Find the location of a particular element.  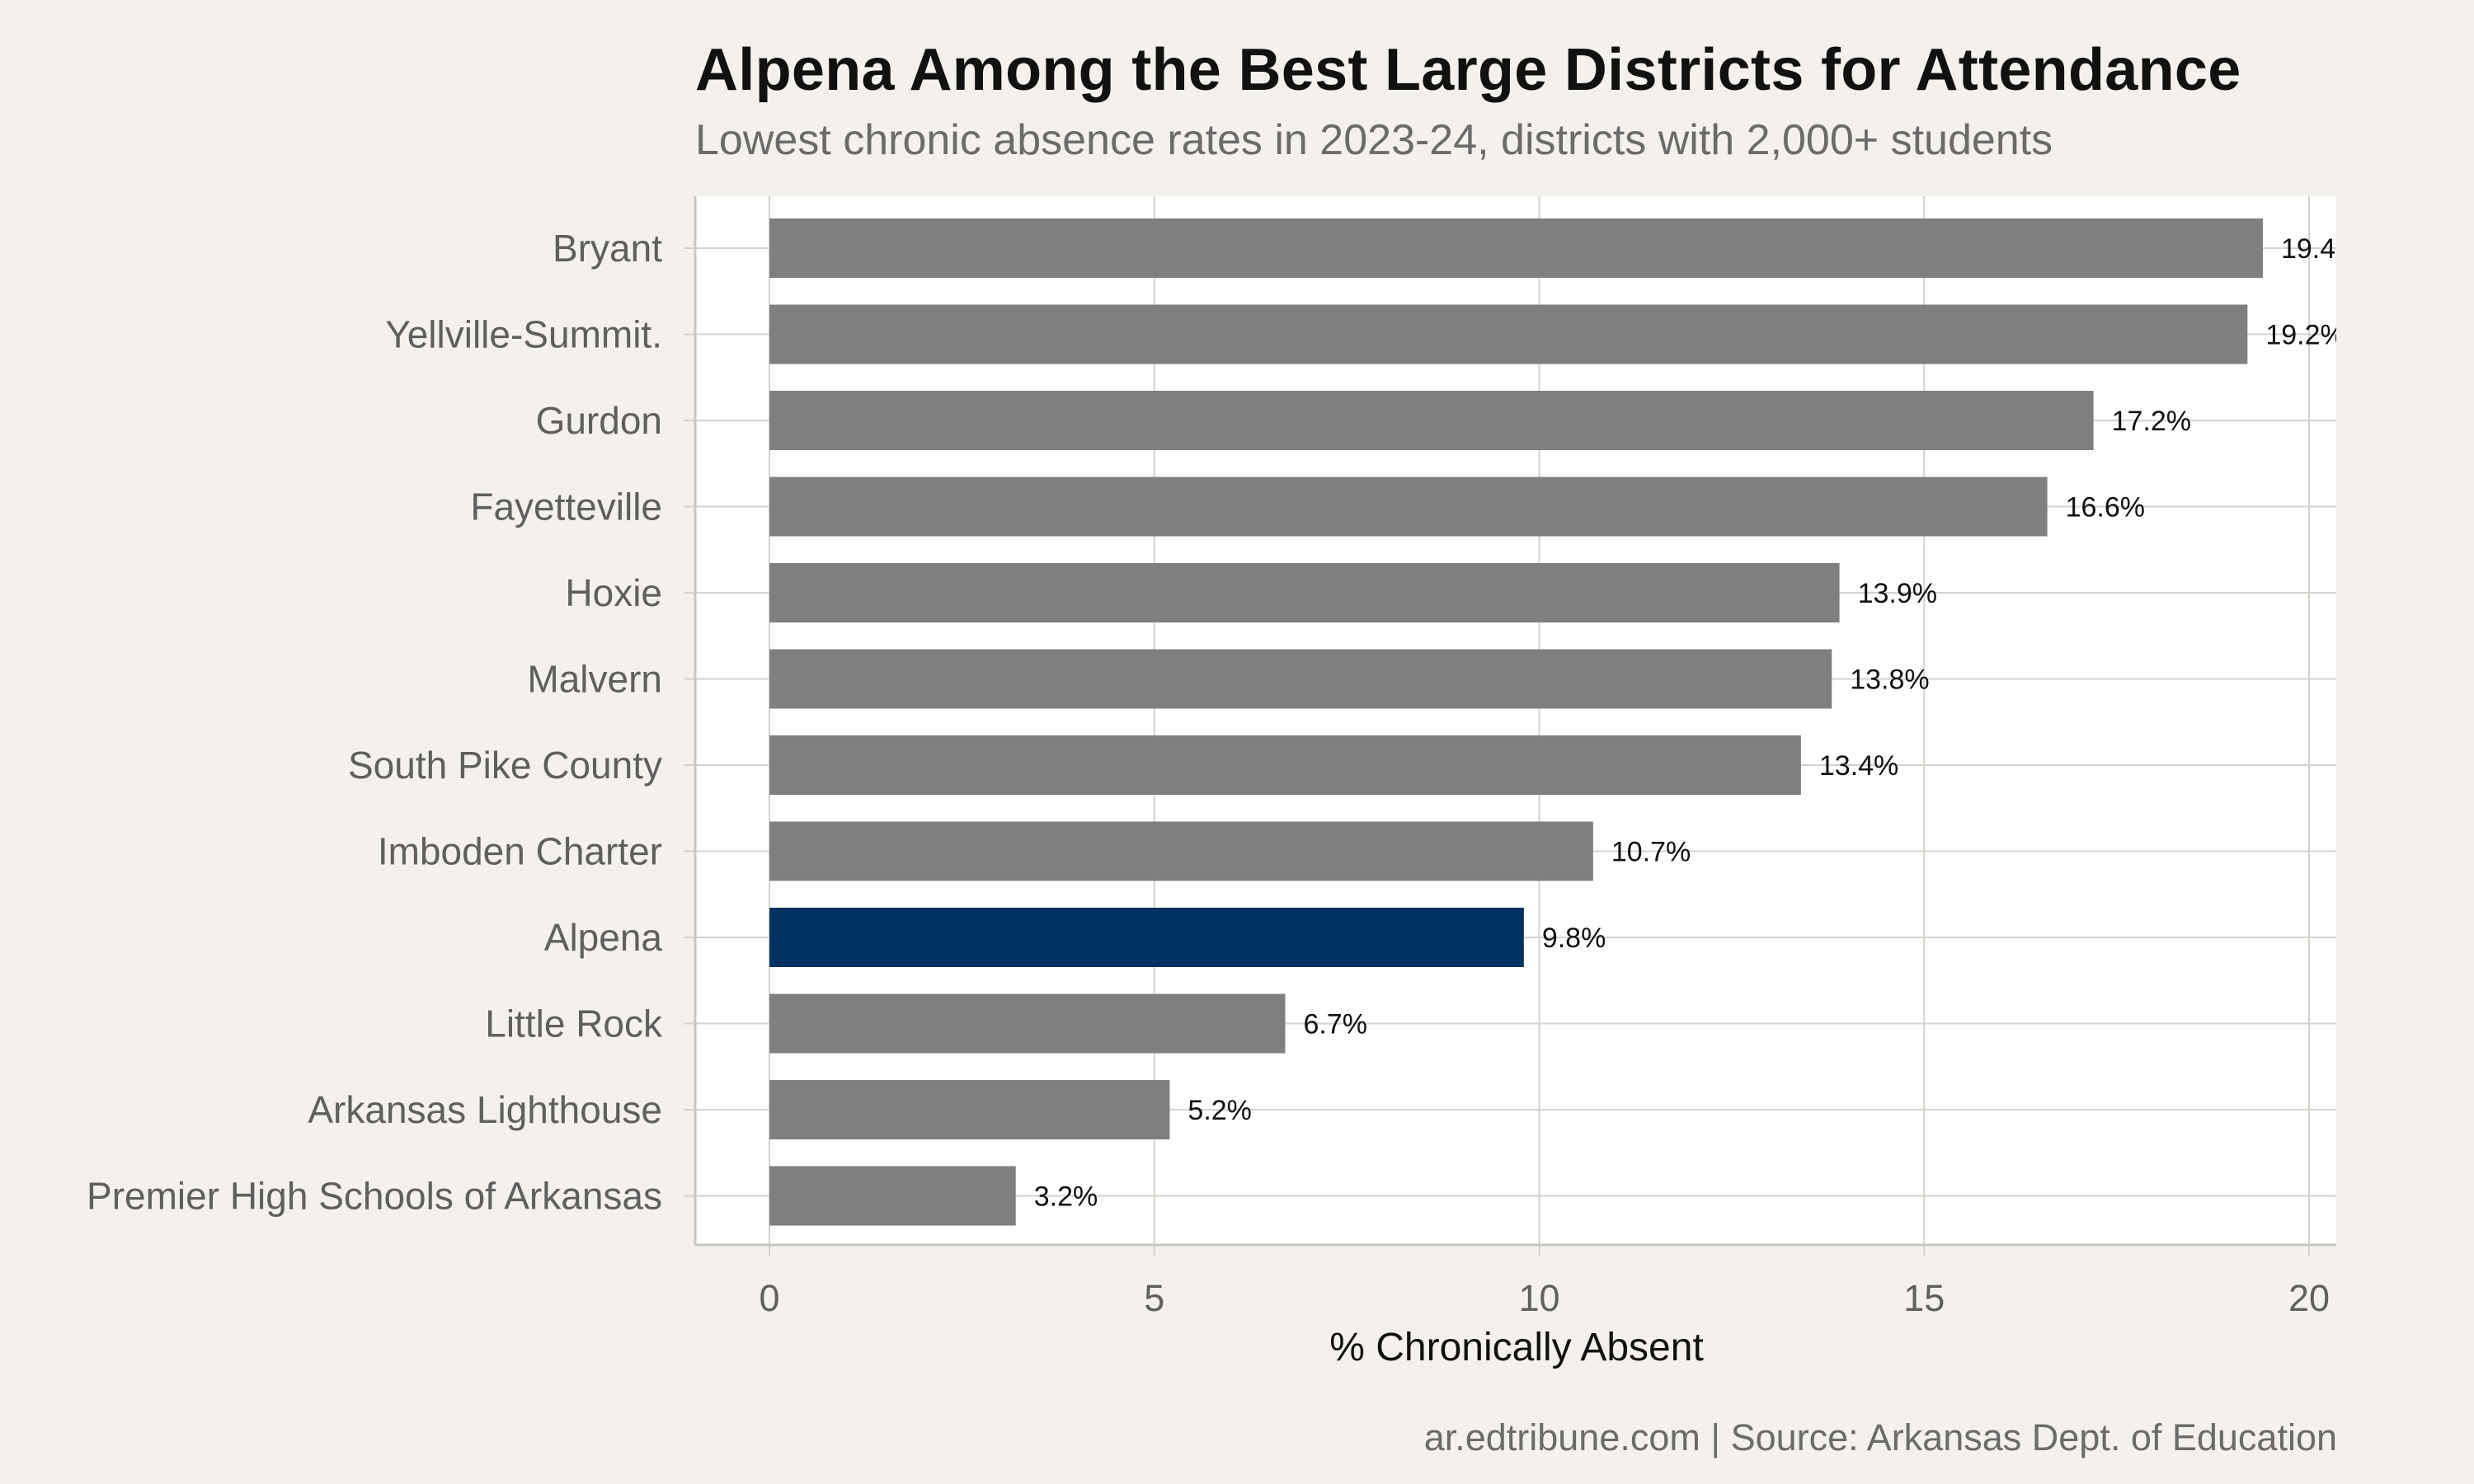

bar-fayetteville is located at coordinates (1408, 507).